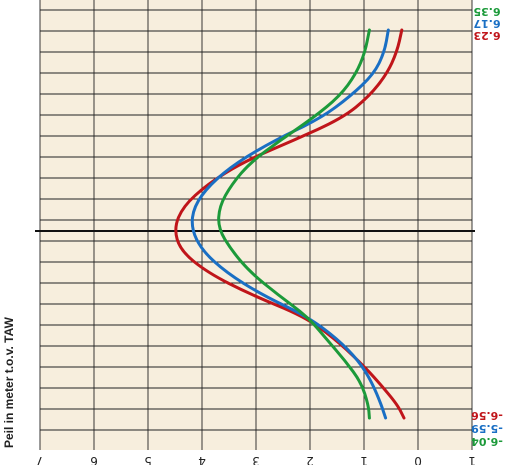 This screenshot has height=465, width=505. What do you see at coordinates (486, 23) in the screenshot?
I see `series-top-label: 6.17` at bounding box center [486, 23].